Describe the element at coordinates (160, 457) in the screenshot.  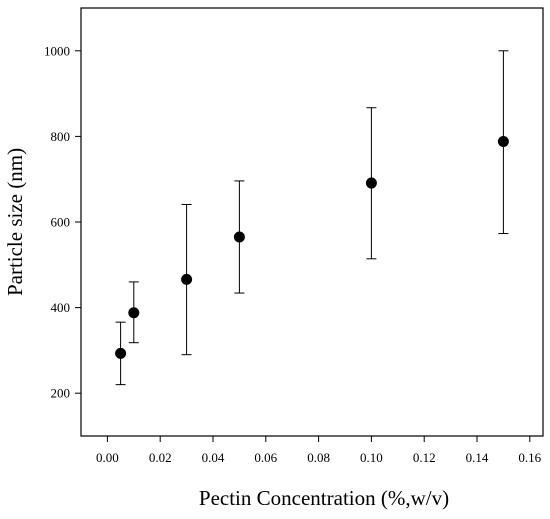
I see `x-tick-label: 0.02` at that location.